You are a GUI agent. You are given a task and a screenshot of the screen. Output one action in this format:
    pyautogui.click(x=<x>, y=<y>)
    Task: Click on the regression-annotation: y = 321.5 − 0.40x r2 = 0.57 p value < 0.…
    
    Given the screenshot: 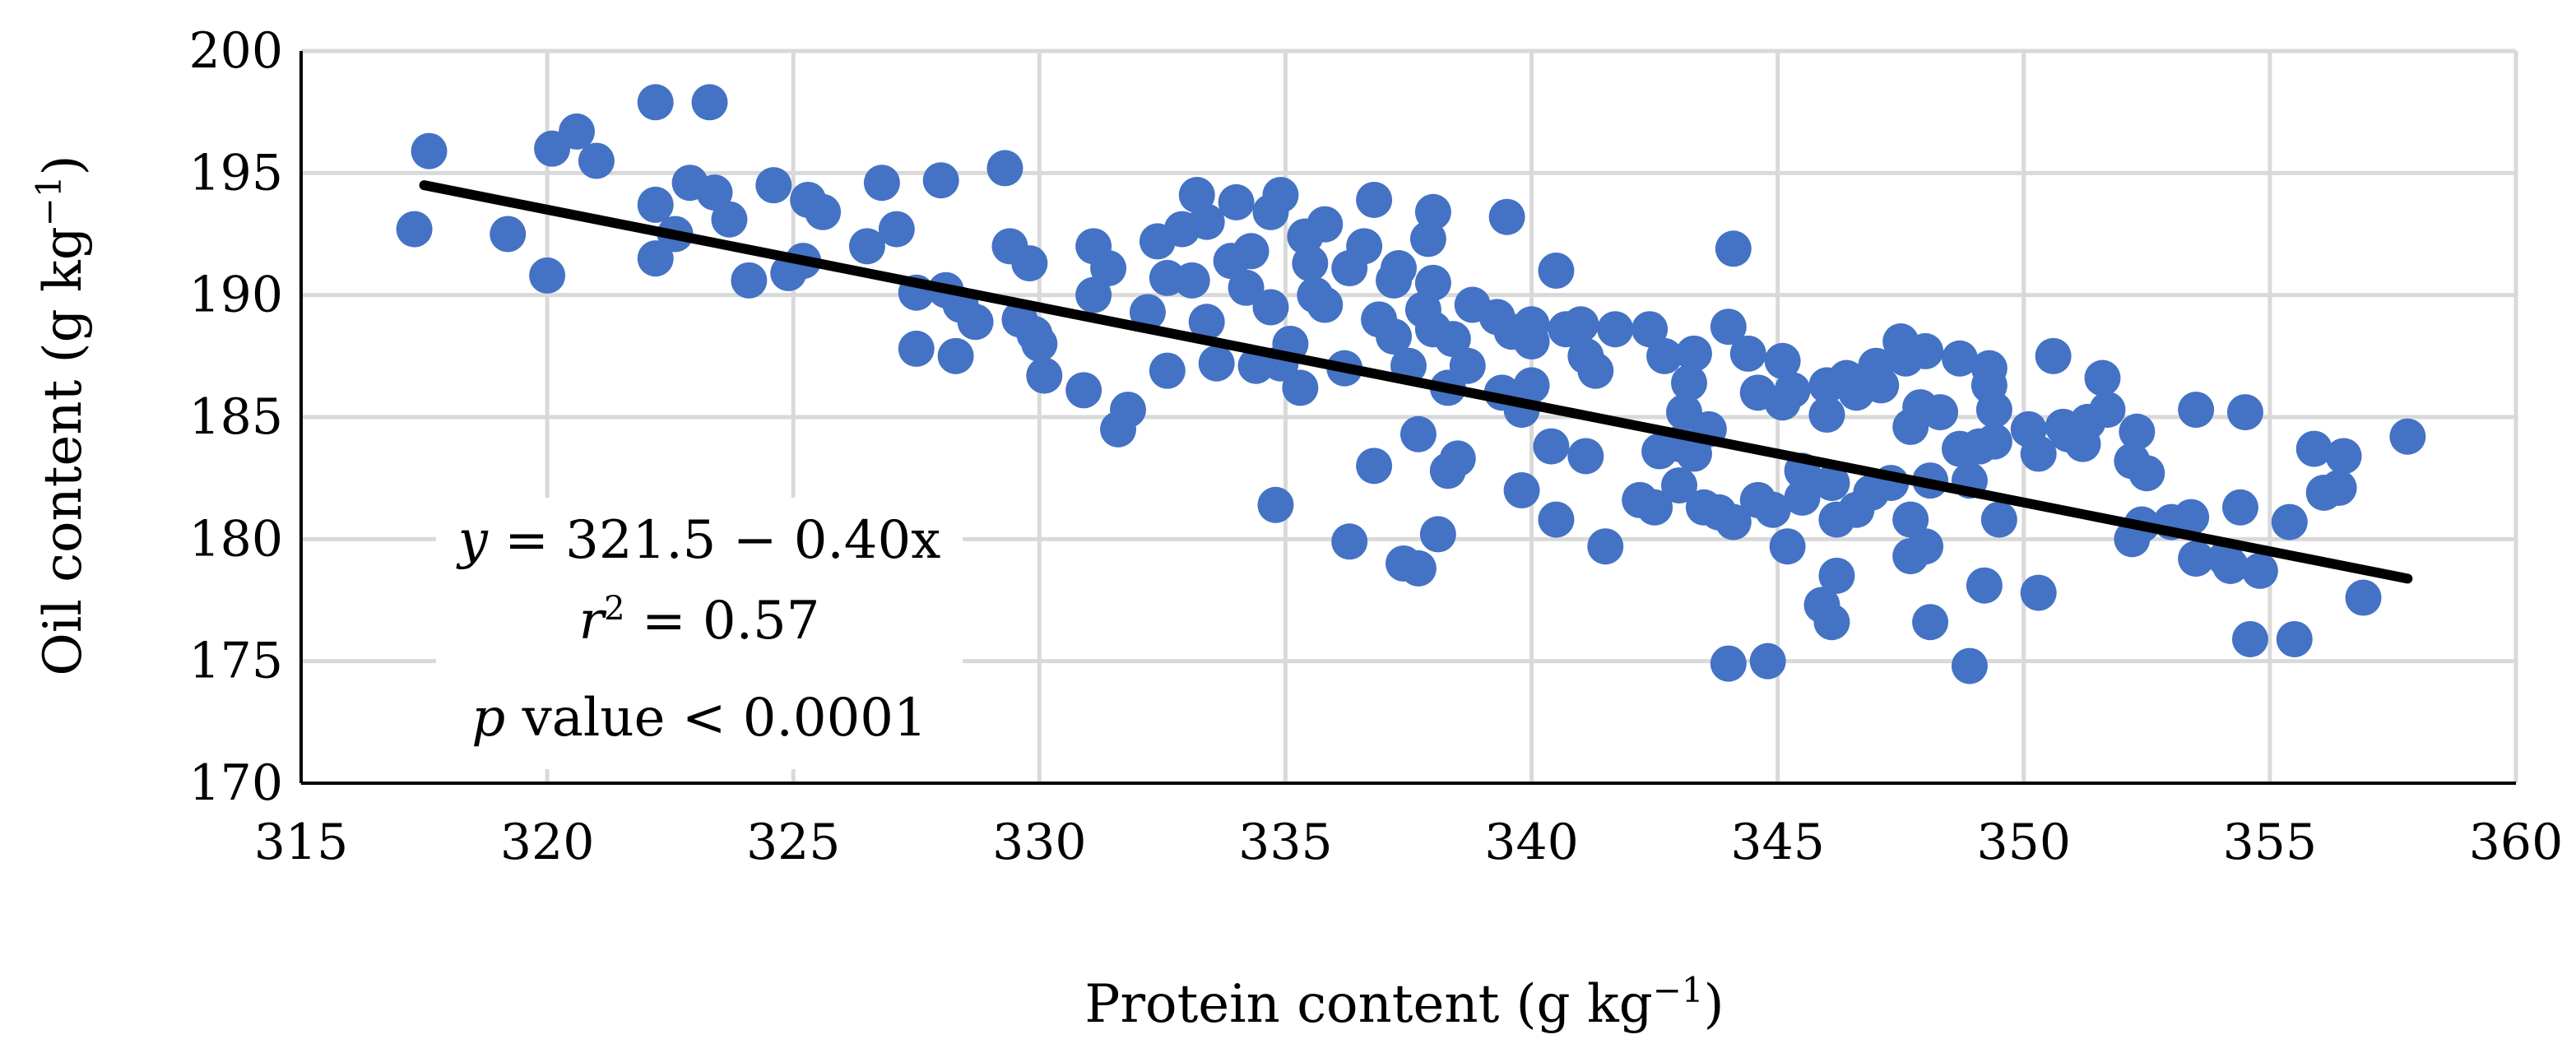 What is the action you would take?
    pyautogui.click(x=699, y=633)
    